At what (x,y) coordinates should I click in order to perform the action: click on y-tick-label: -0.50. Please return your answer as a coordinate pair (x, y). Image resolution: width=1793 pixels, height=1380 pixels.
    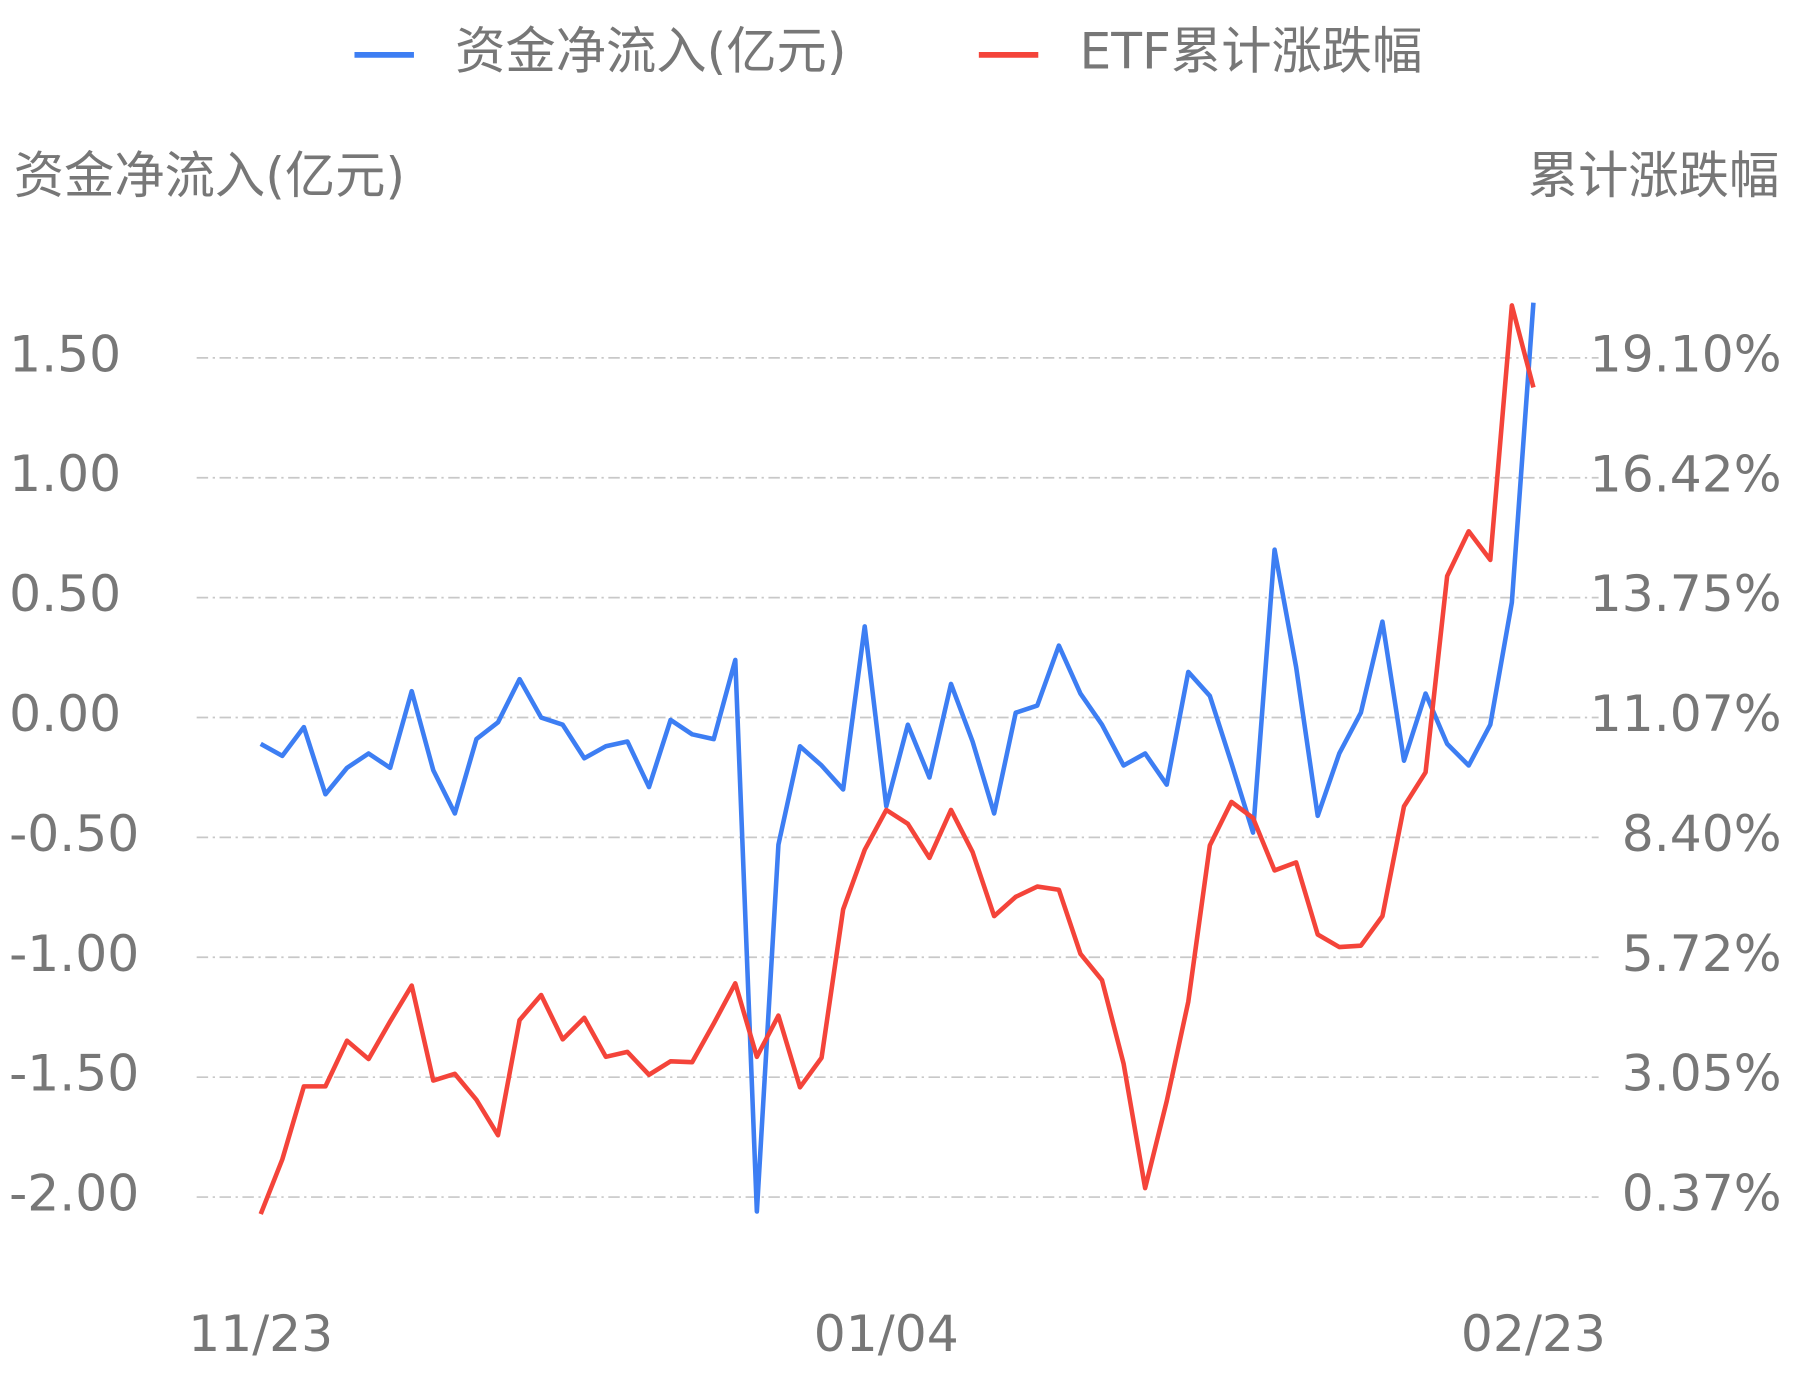
    Looking at the image, I should click on (74, 833).